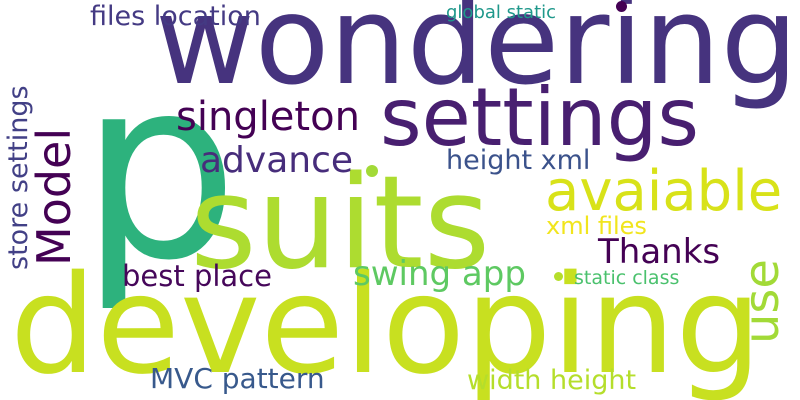  I want to click on word-static-class: static class, so click(627, 278).